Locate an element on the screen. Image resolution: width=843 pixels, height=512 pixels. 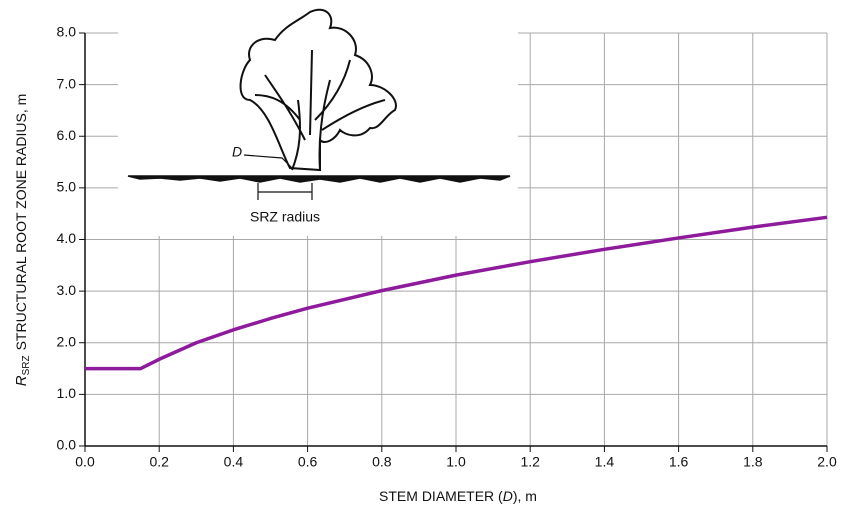
x-tick-label: 1.2 is located at coordinates (530, 462).